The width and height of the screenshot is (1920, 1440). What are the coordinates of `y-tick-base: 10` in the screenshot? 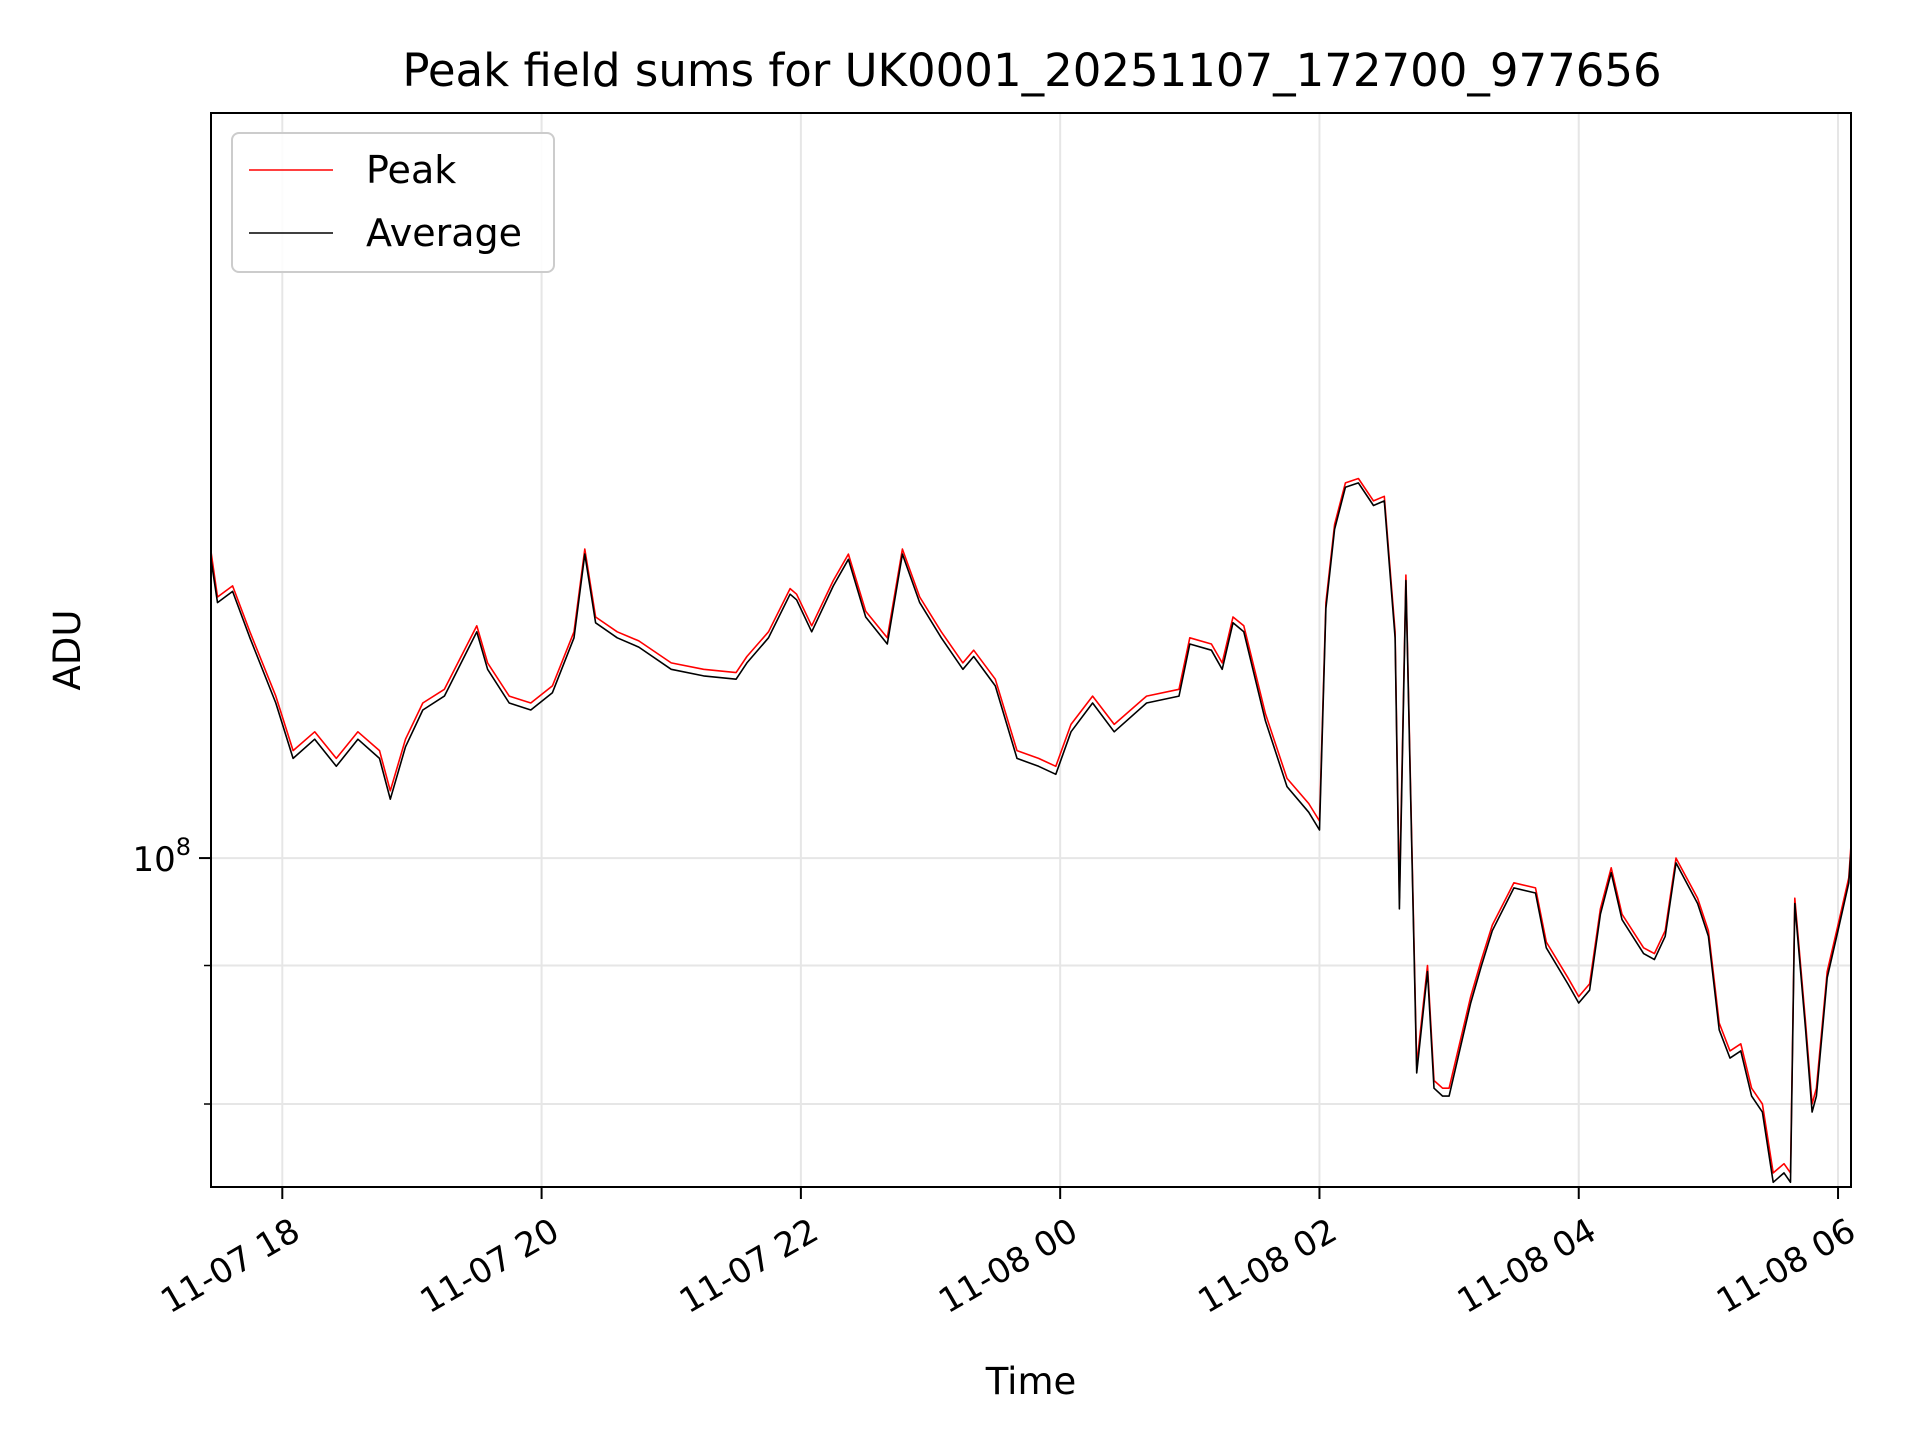 It's located at (153, 860).